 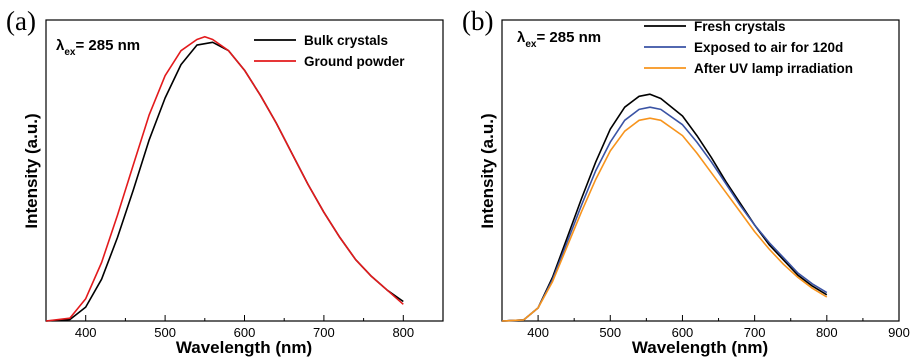 I want to click on panel-a-x-ticks: 400 500 600 700 800, so click(x=244, y=327).